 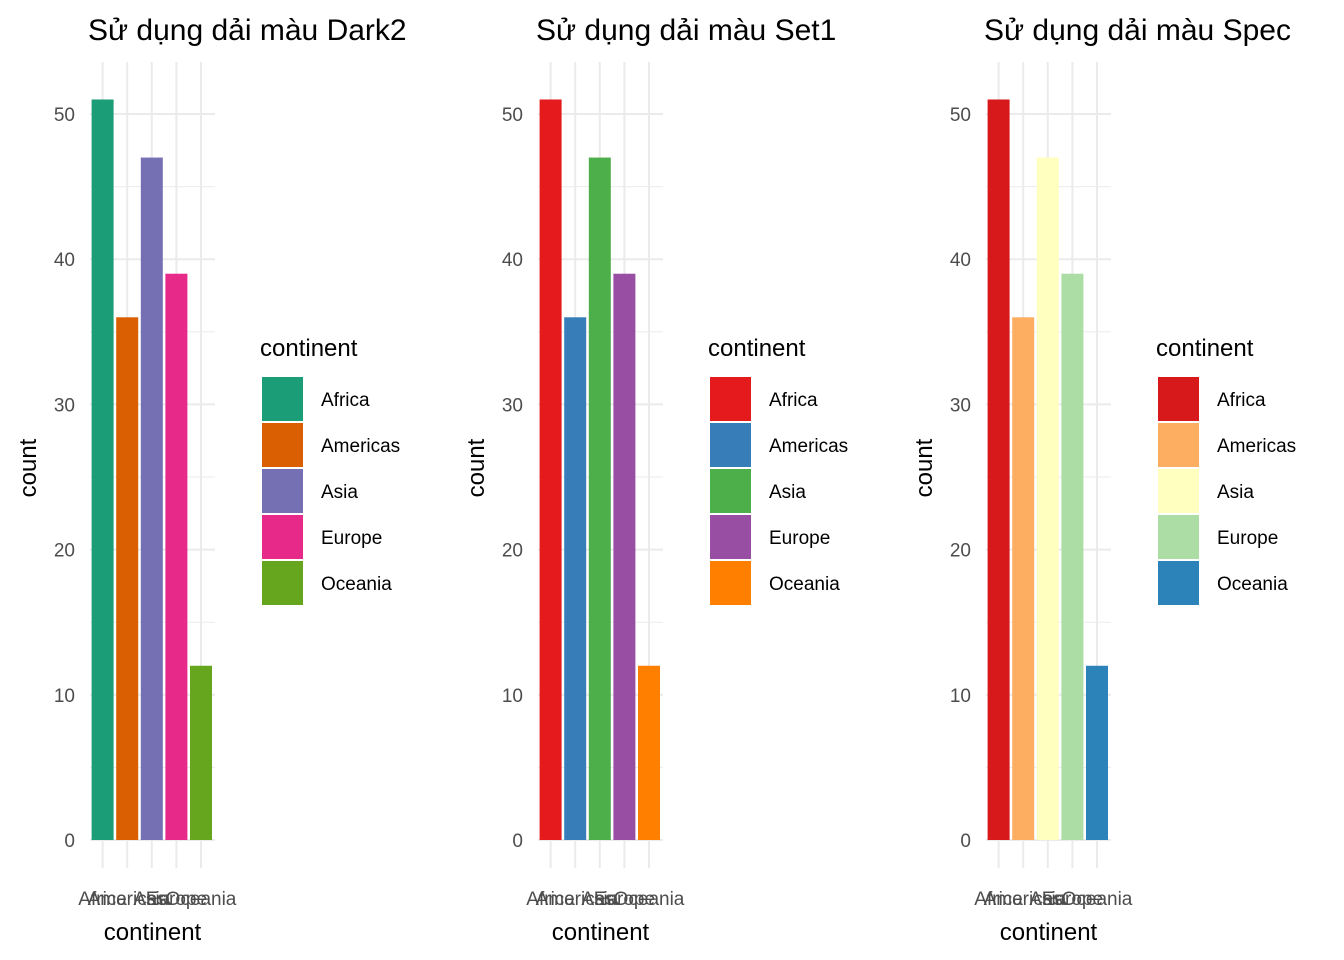 What do you see at coordinates (686, 30) in the screenshot?
I see `chart-title: Sử dụng dải màu Set1` at bounding box center [686, 30].